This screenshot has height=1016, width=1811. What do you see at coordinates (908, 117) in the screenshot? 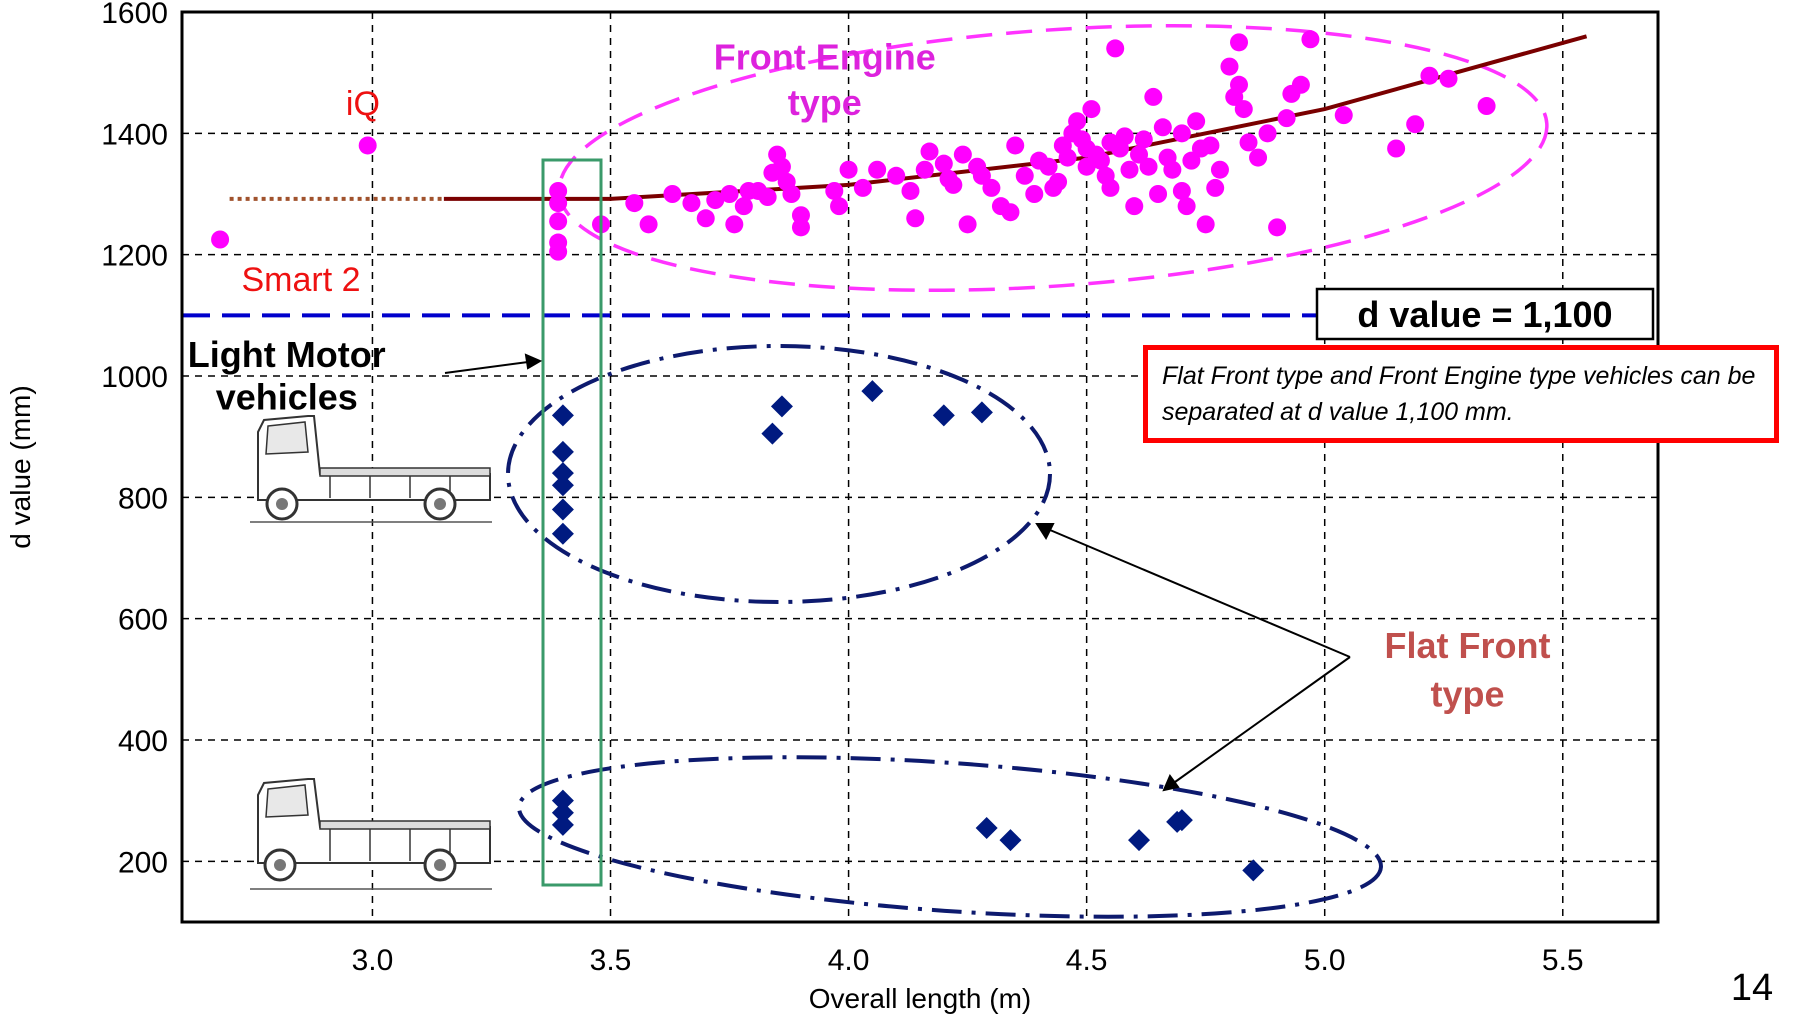
I see `trend-line` at bounding box center [908, 117].